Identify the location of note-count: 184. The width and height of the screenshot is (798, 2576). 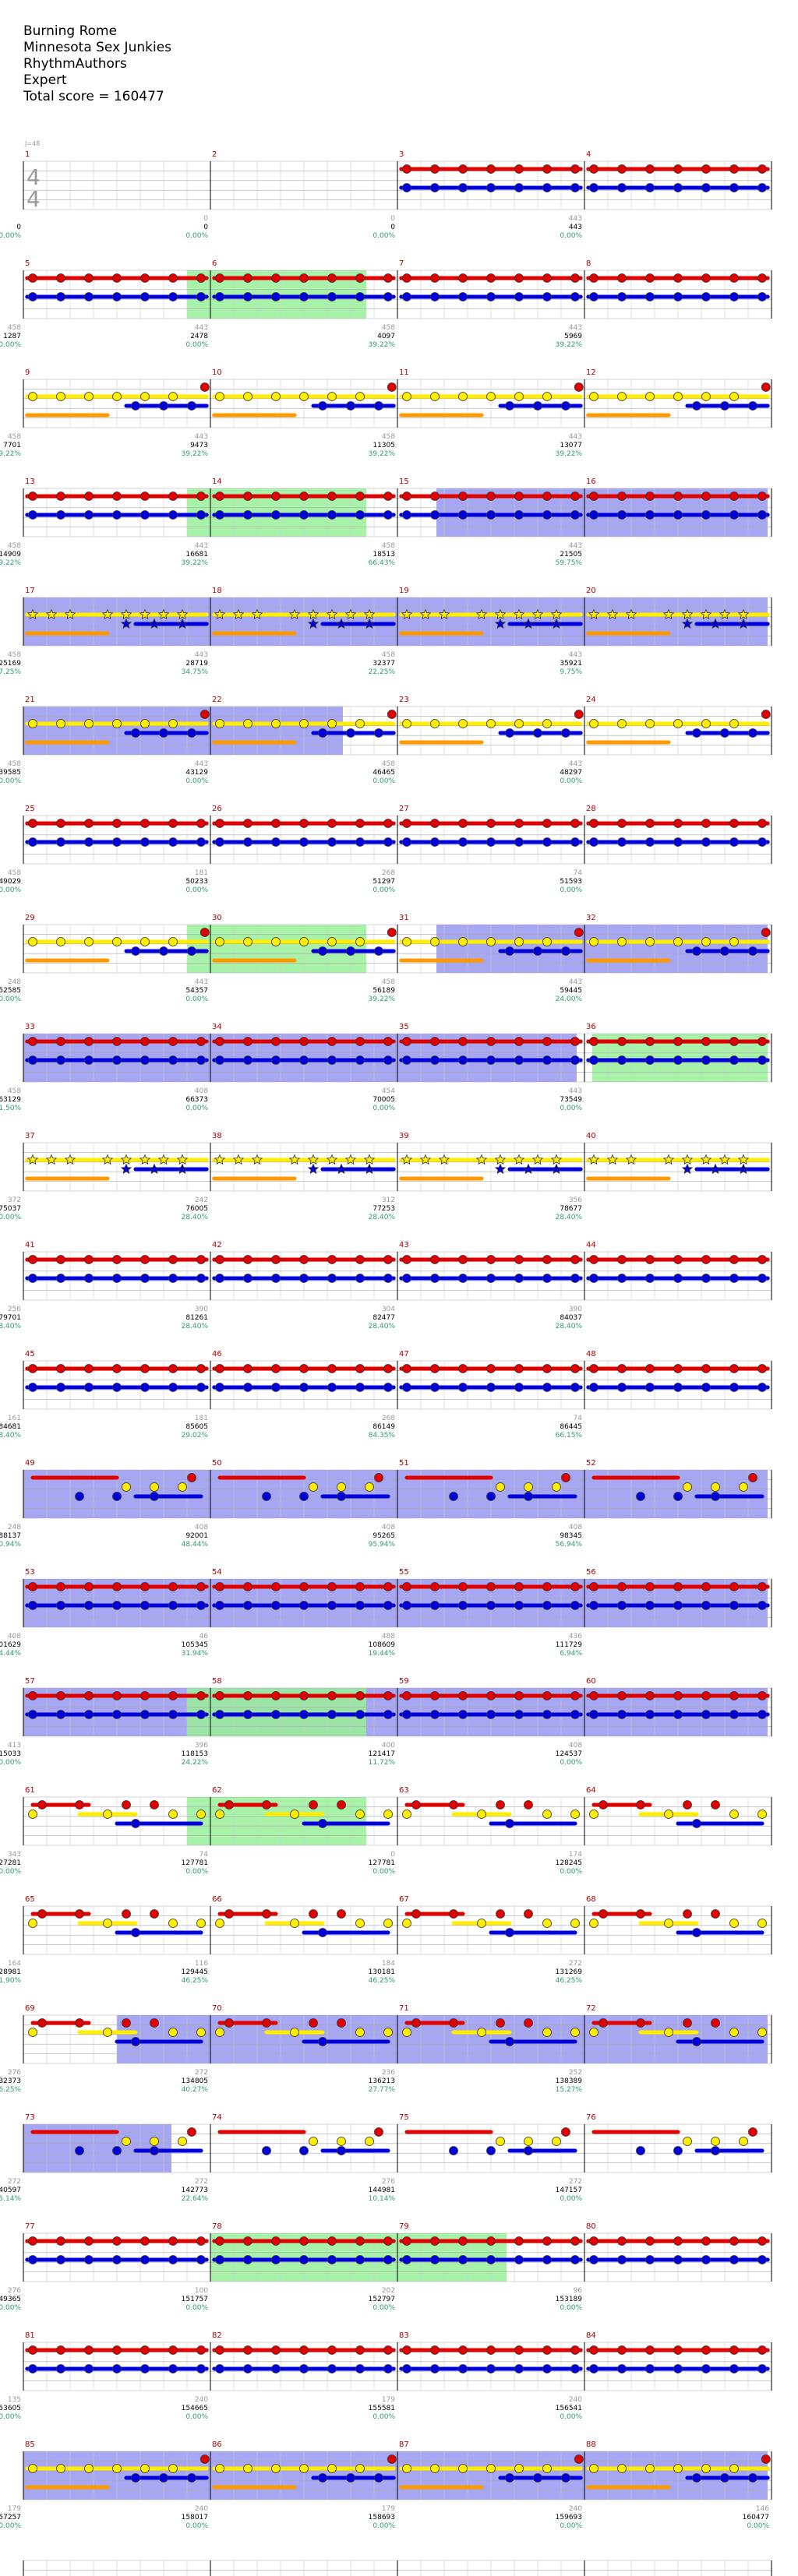
(388, 1964).